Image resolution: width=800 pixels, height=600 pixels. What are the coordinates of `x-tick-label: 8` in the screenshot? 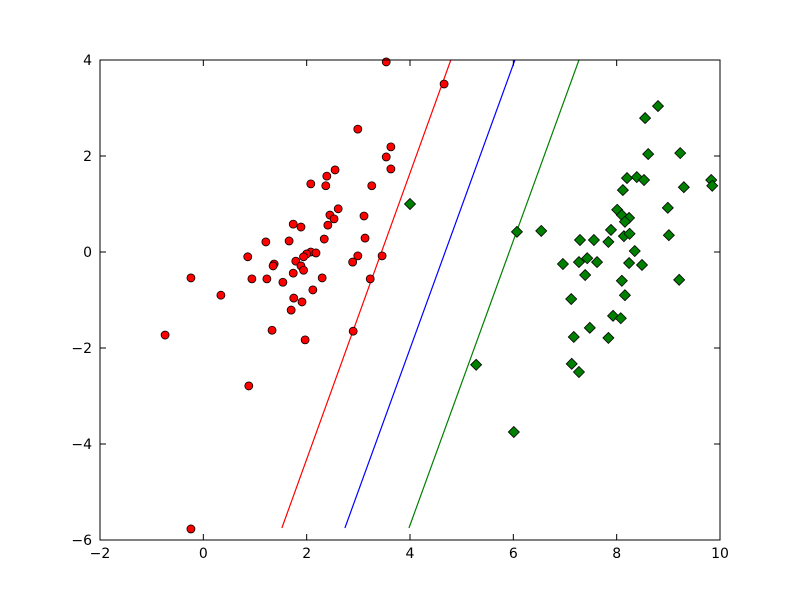 It's located at (616, 554).